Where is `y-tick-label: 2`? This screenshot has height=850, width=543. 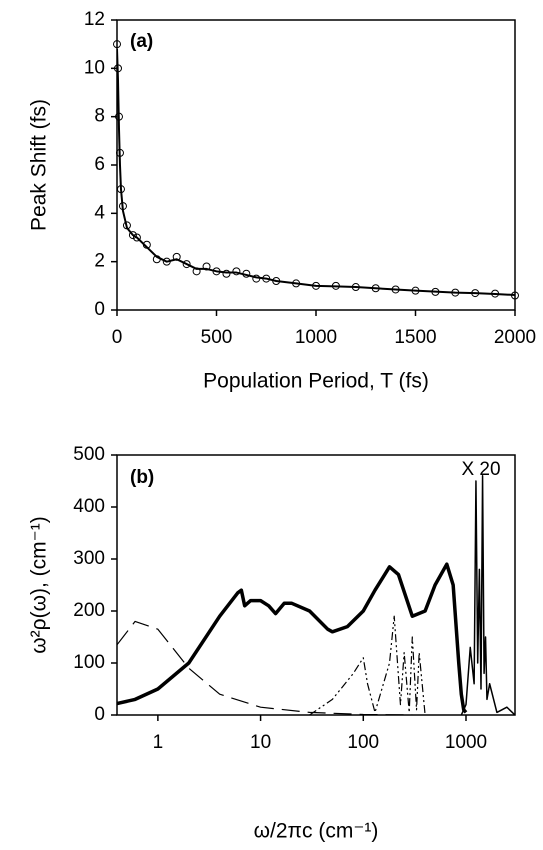
y-tick-label: 2 is located at coordinates (99, 261).